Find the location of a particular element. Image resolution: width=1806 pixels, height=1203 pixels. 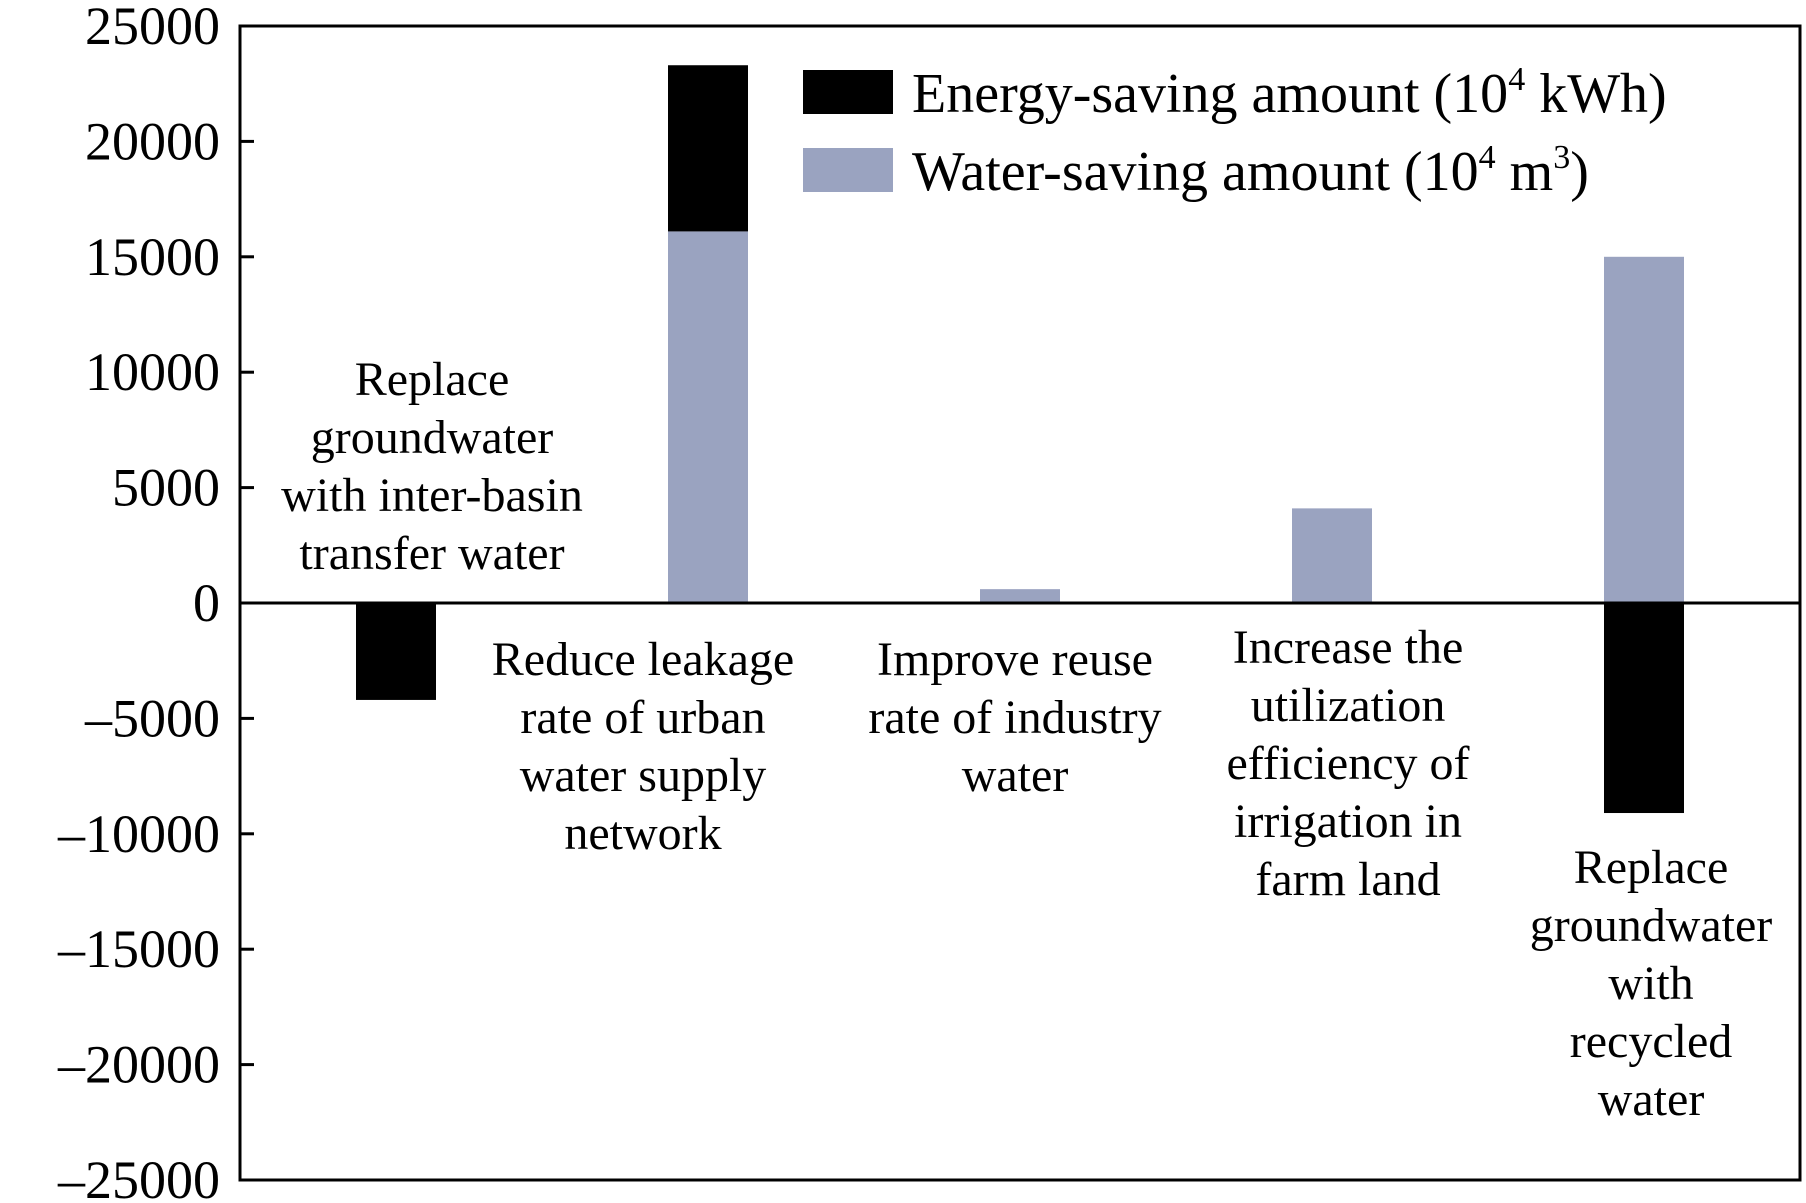

category-label-line: rate of industry is located at coordinates (1014, 717).